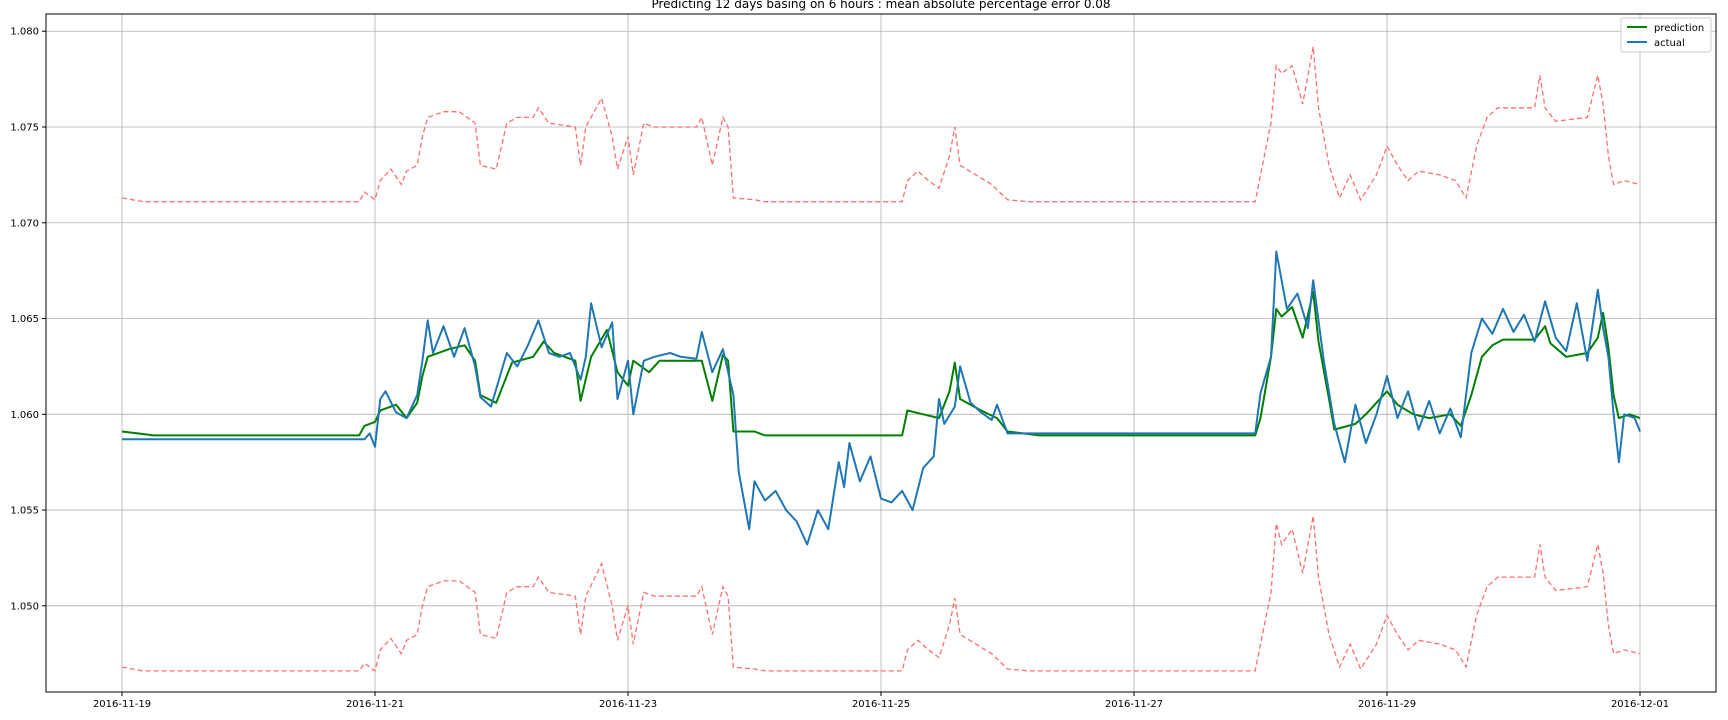 The width and height of the screenshot is (1728, 720). Describe the element at coordinates (24, 128) in the screenshot. I see `y-tick-label: 1.075` at that location.